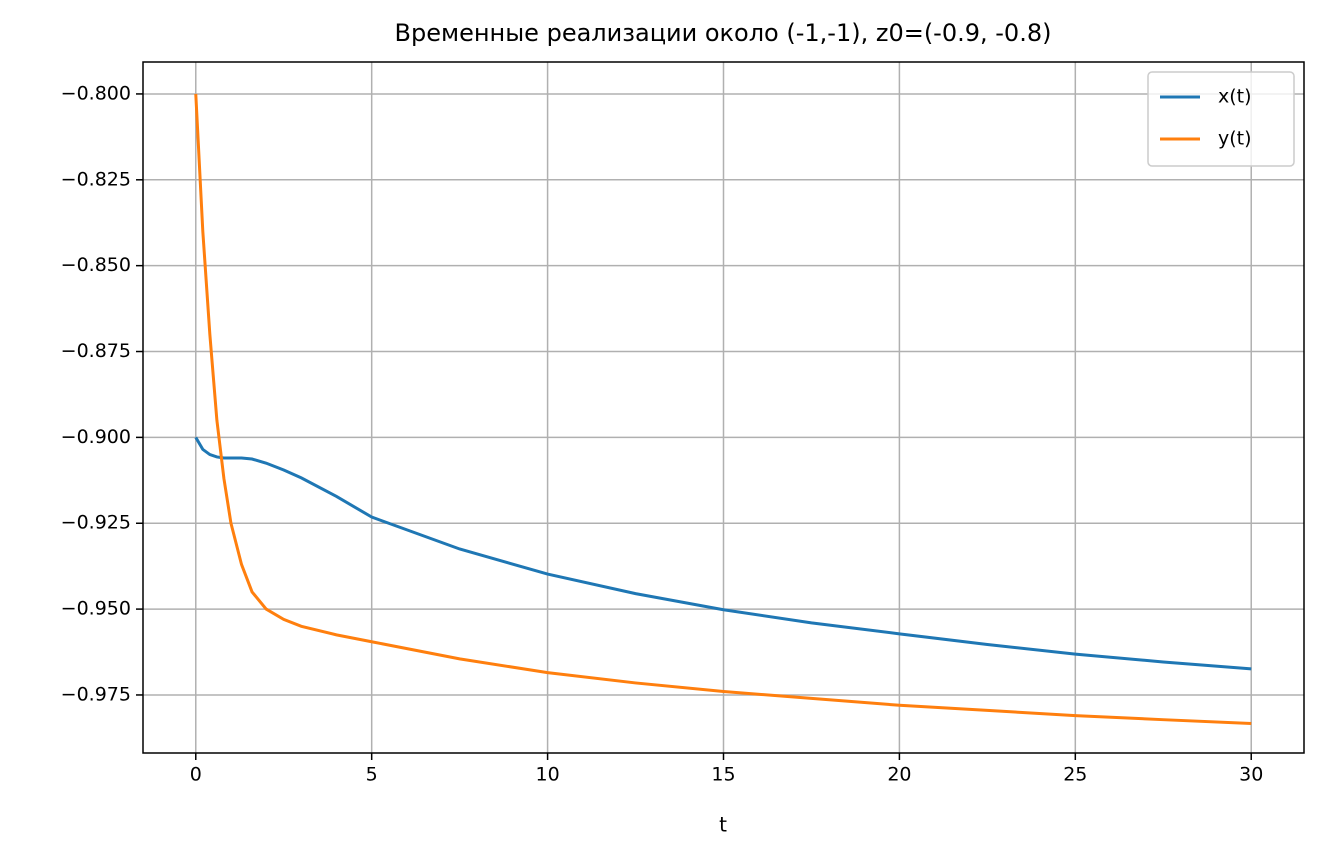 This screenshot has height=862, width=1325. Describe the element at coordinates (96, 609) in the screenshot. I see `y-tick-label: −0.950` at that location.